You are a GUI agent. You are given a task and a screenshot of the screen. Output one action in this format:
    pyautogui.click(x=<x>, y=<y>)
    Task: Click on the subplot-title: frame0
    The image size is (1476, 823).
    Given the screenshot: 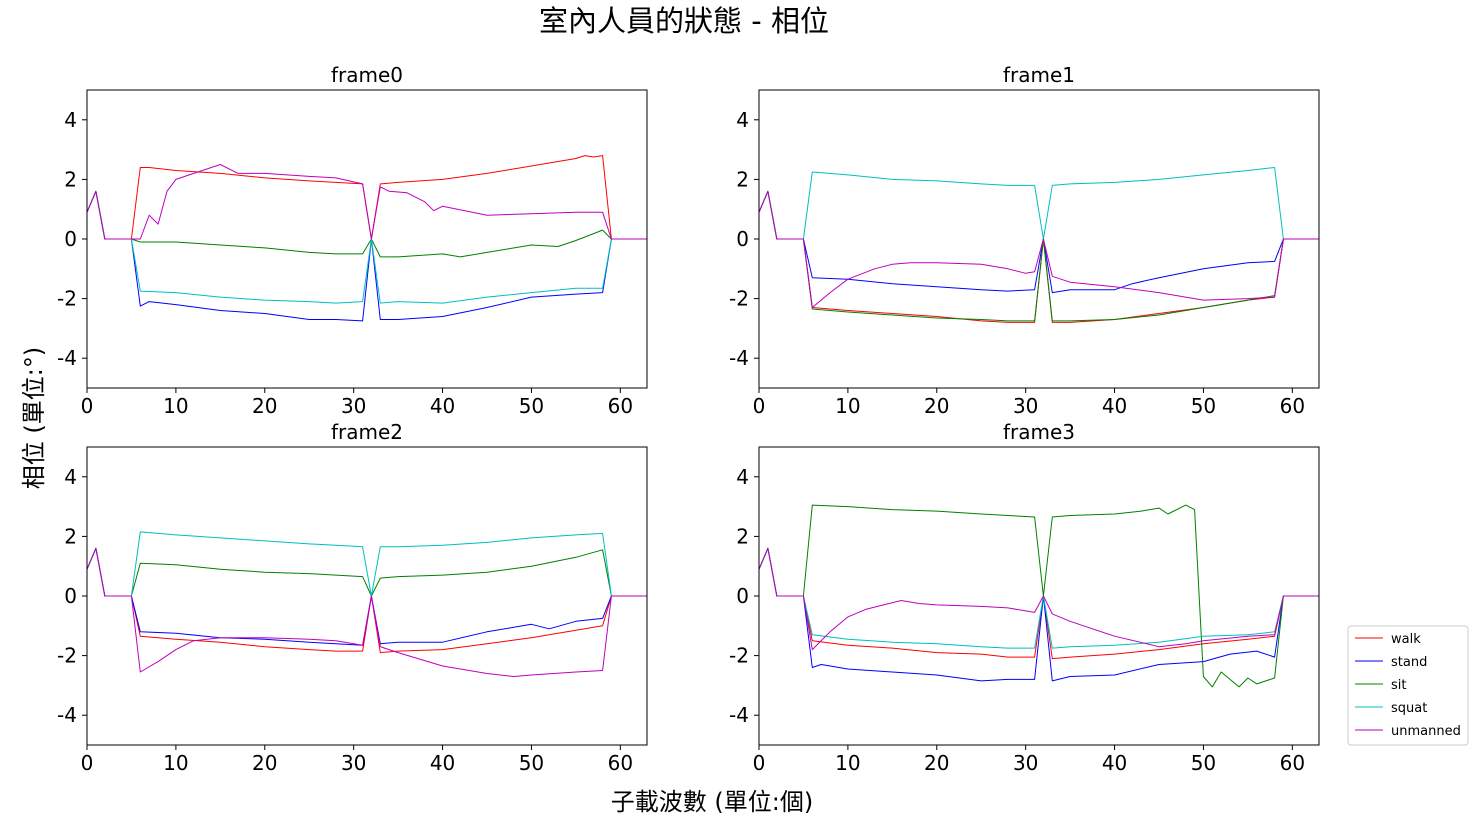 What is the action you would take?
    pyautogui.click(x=367, y=75)
    